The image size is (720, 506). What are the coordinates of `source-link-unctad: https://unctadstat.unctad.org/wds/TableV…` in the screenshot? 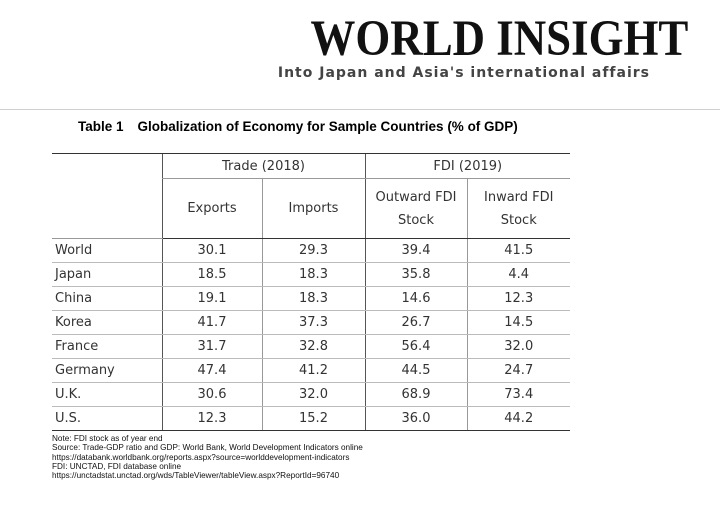 It's located at (196, 476).